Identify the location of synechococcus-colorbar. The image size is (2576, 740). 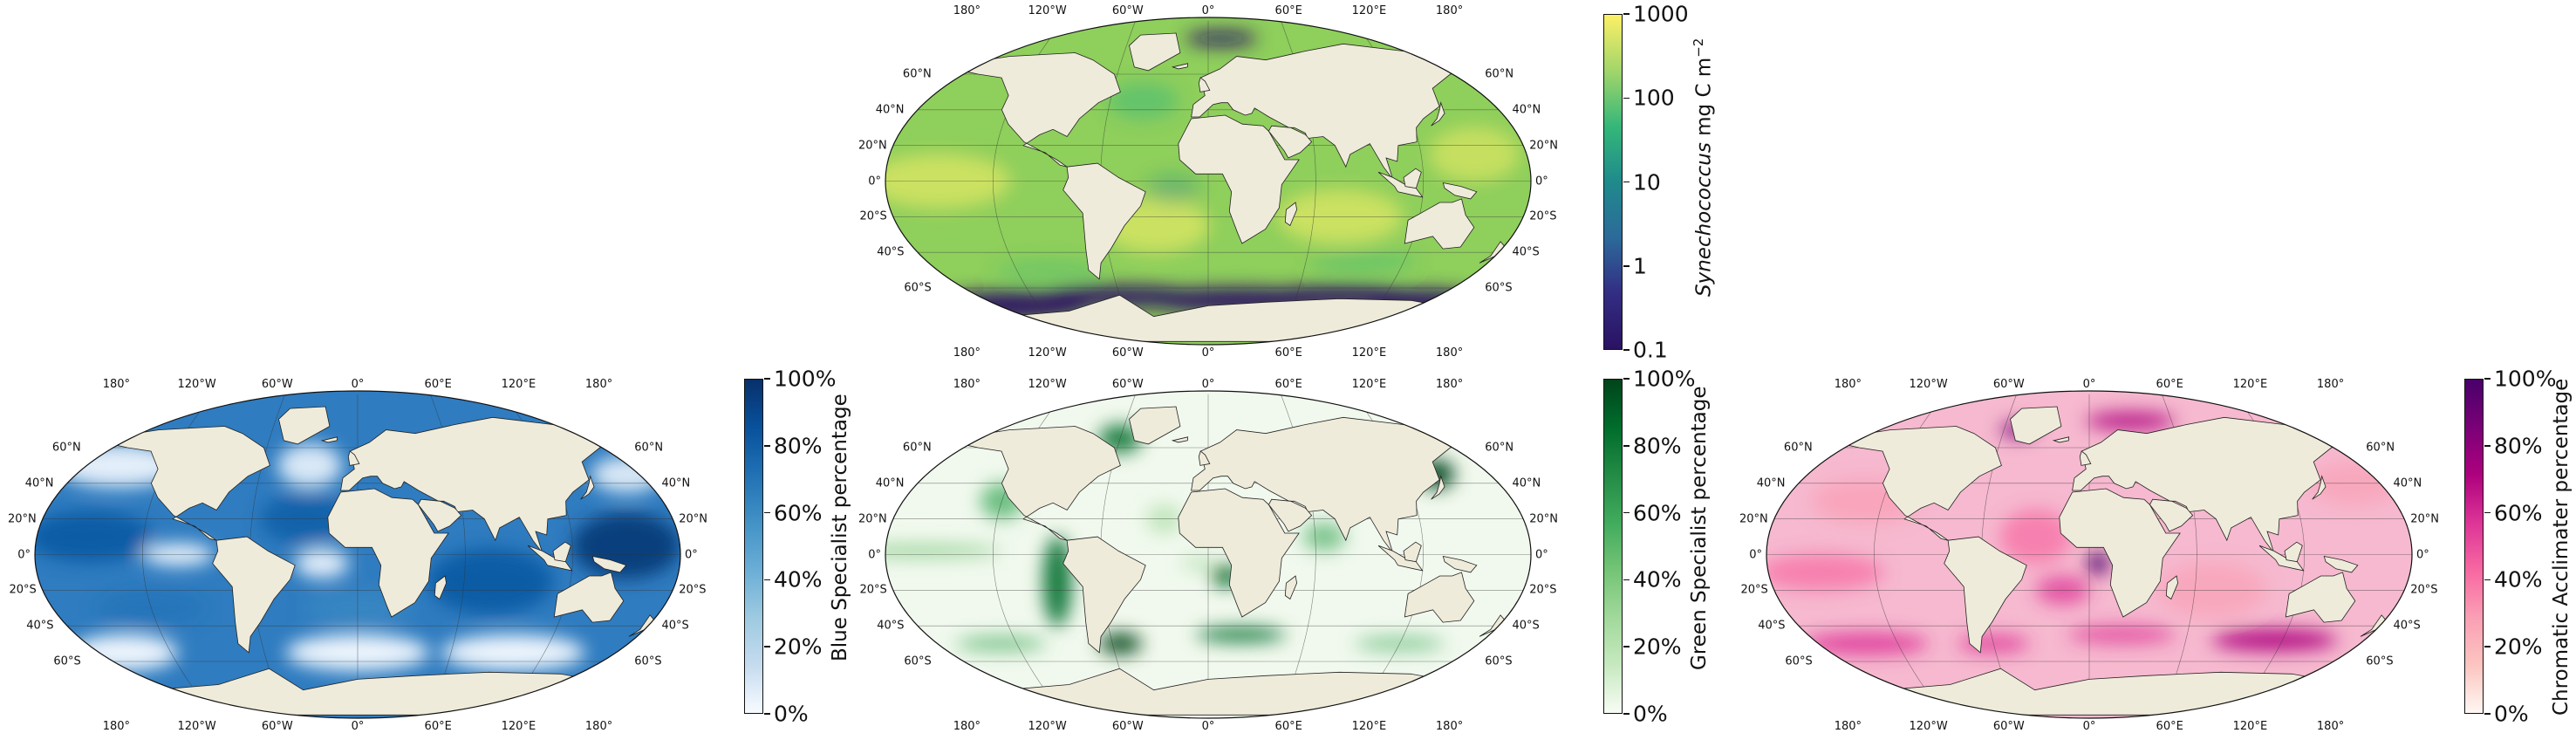
(1613, 182).